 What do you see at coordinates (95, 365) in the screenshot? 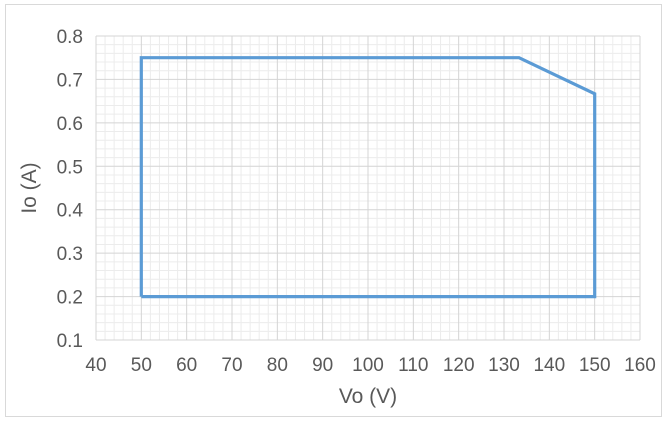
I see `x-tick-label: 40` at bounding box center [95, 365].